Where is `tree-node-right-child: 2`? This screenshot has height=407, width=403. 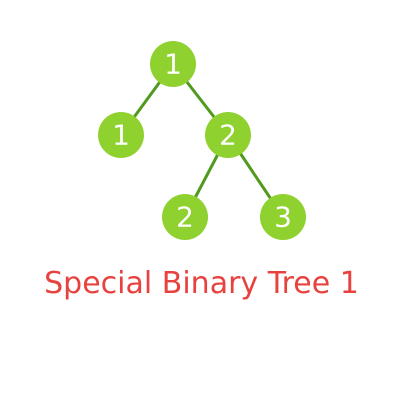 tree-node-right-child: 2 is located at coordinates (228, 135).